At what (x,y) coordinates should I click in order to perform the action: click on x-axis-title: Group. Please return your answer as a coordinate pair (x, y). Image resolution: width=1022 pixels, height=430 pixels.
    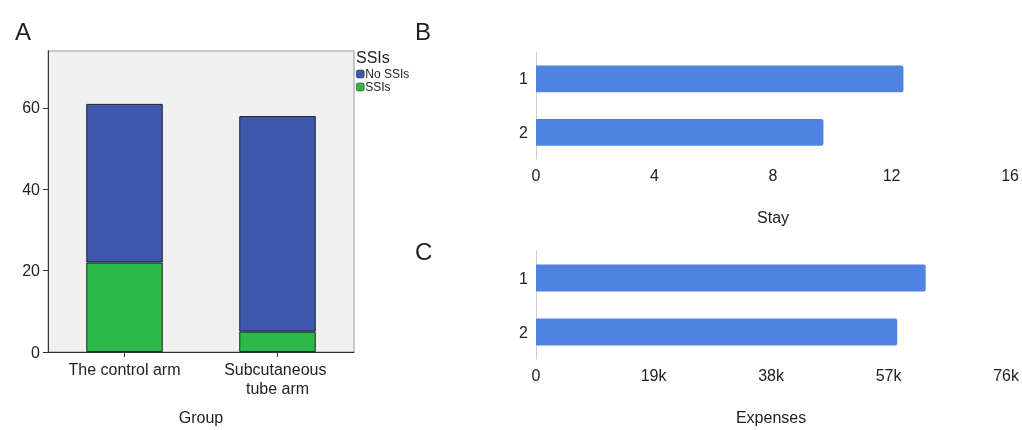
    Looking at the image, I should click on (201, 417).